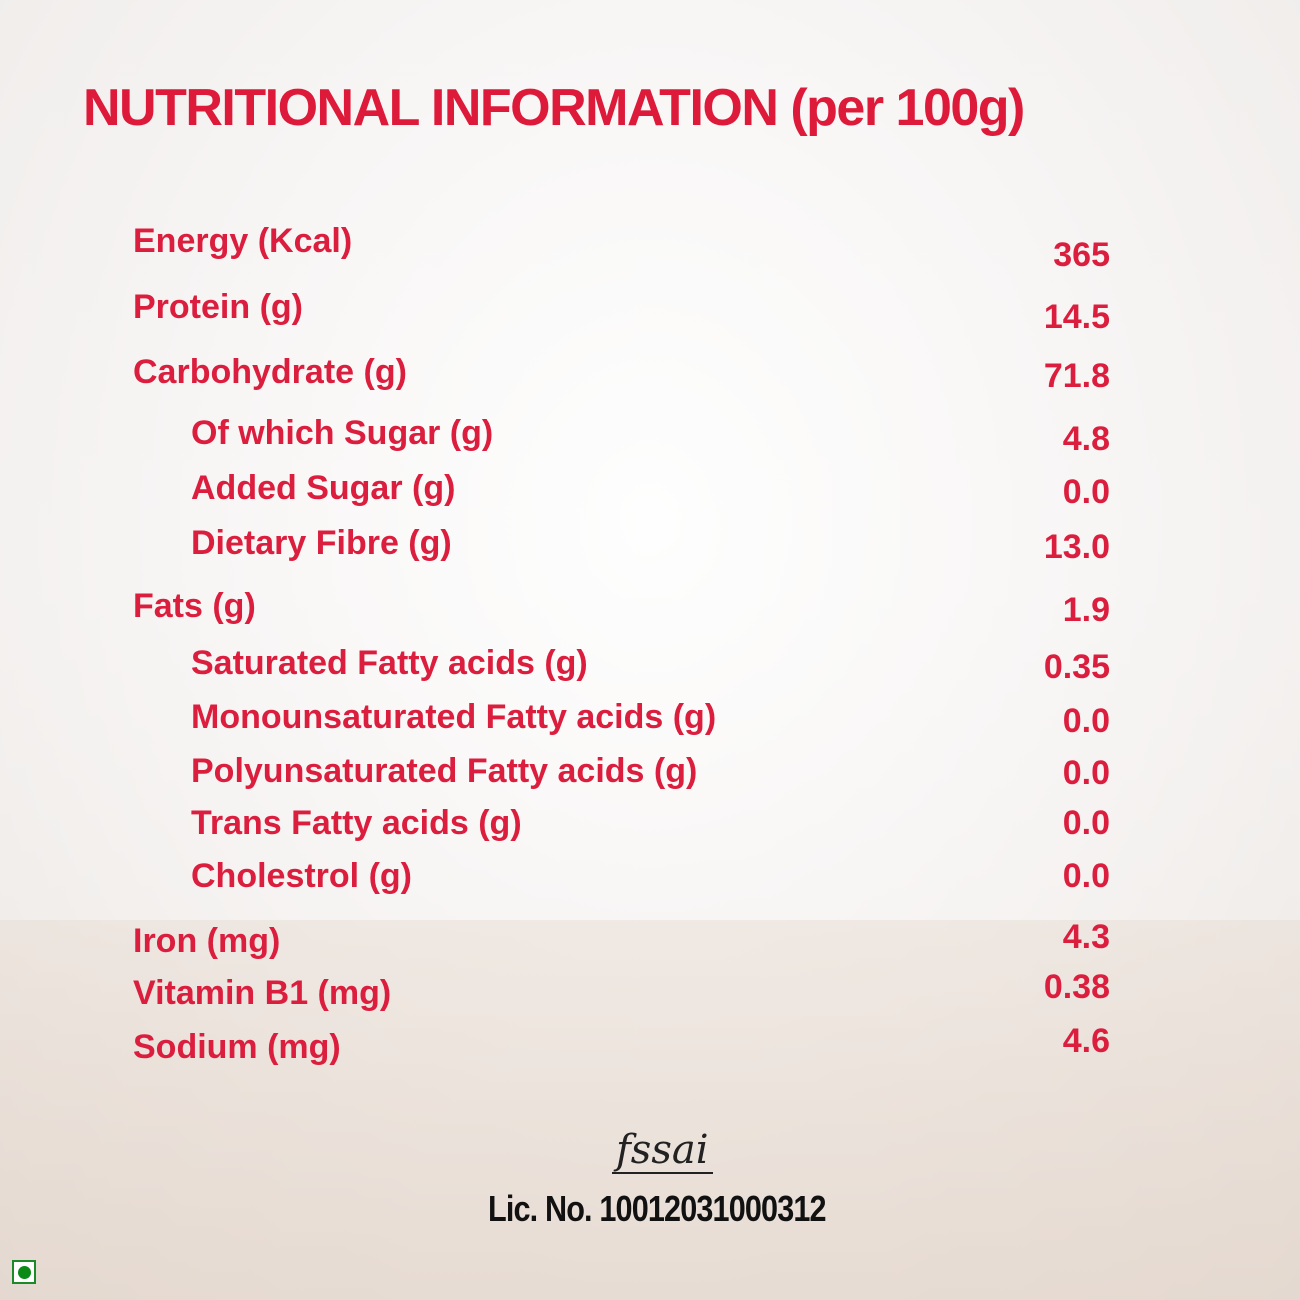 This screenshot has width=1300, height=1300. I want to click on nutrient-value: 1.9, so click(1086, 610).